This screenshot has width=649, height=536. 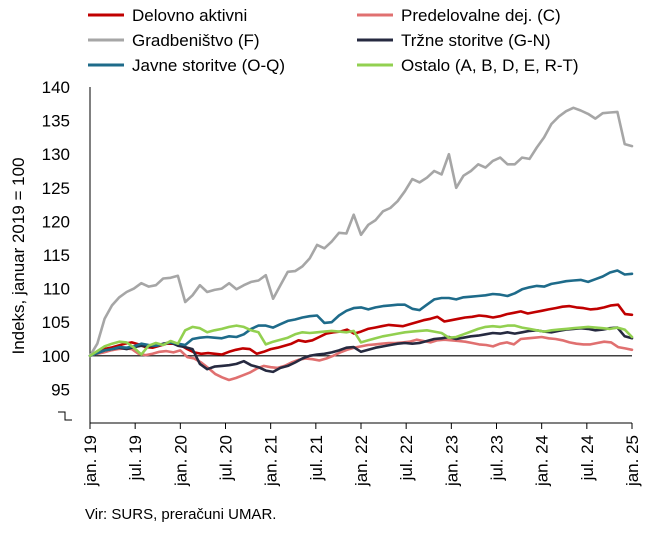 I want to click on axis-break-mark, so click(x=65, y=416).